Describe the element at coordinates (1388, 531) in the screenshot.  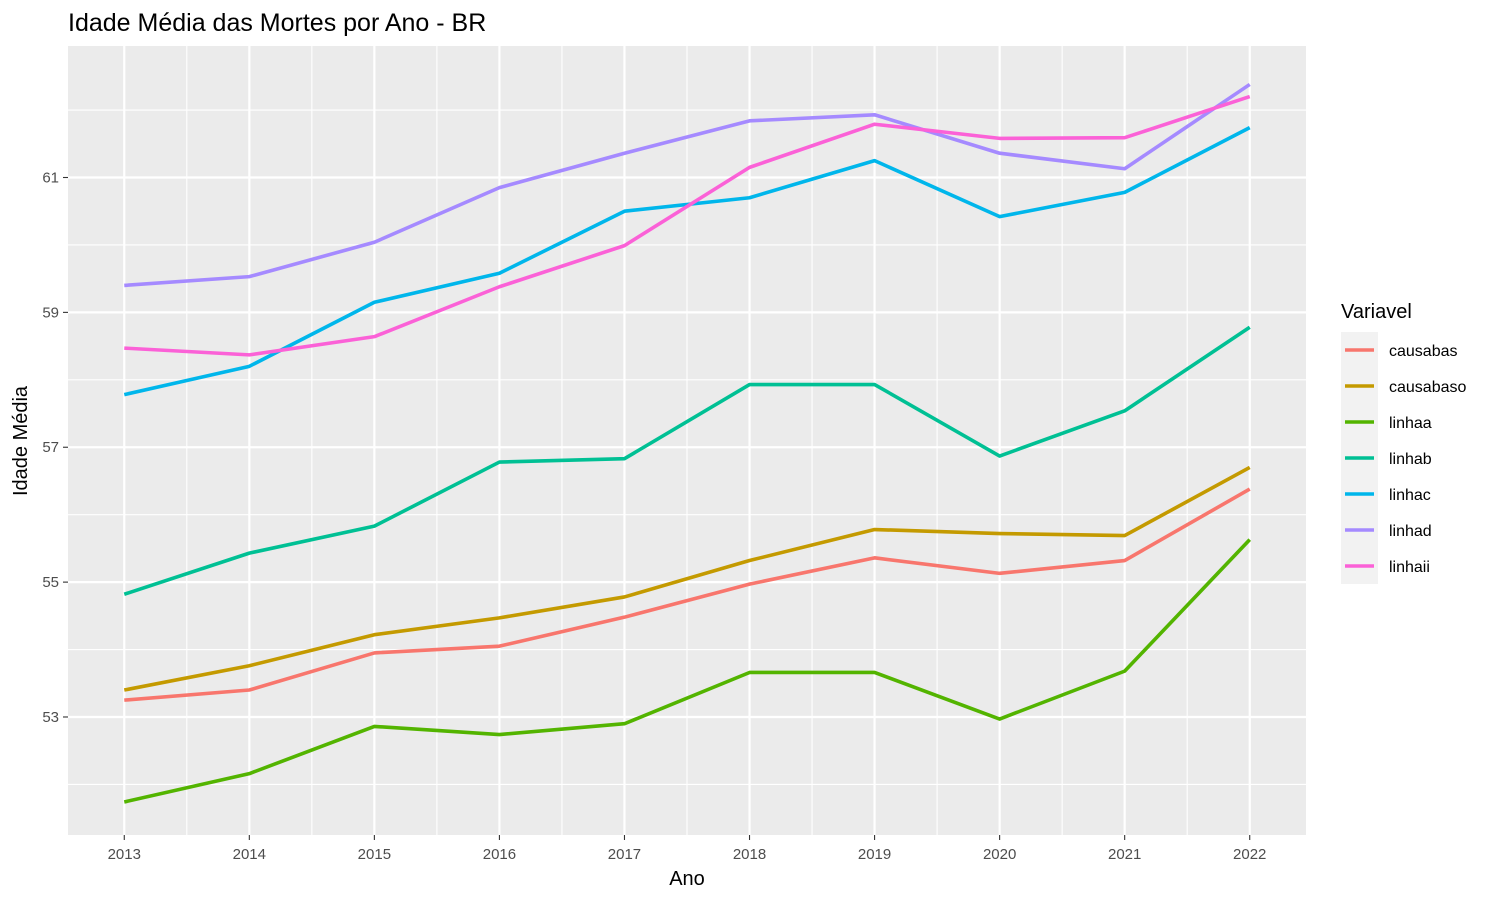
I see `legend-item-linhad: linhad` at that location.